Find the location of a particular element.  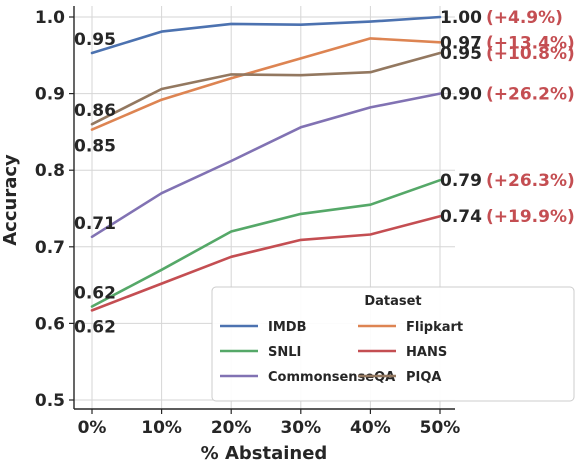

gain-label-flipkart: (+13.4%) is located at coordinates (530, 43).